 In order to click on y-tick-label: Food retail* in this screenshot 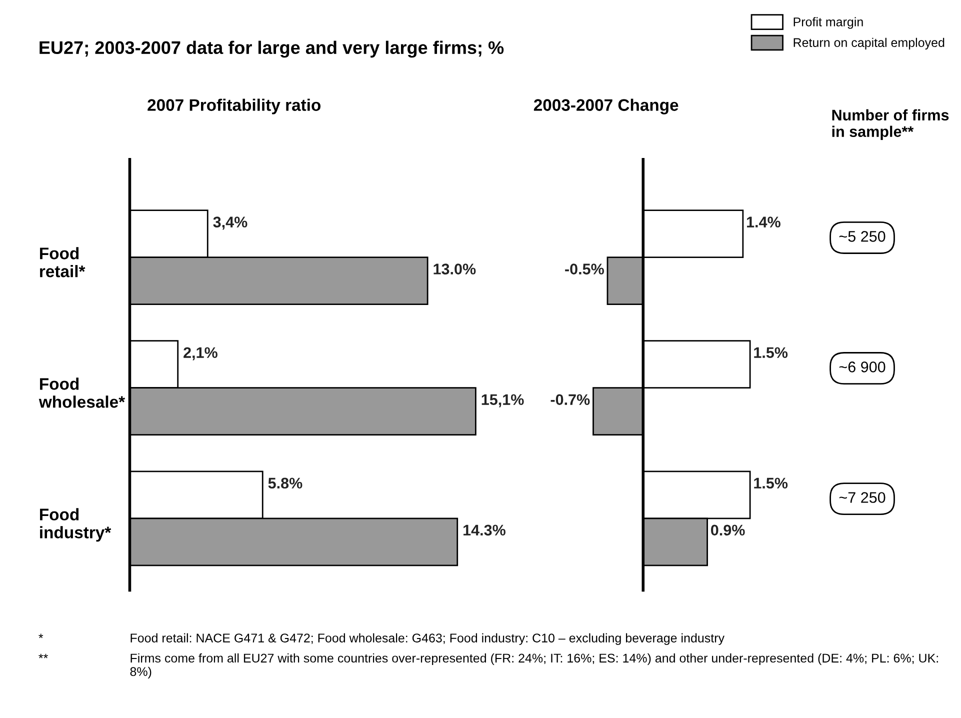, I will do `click(63, 262)`.